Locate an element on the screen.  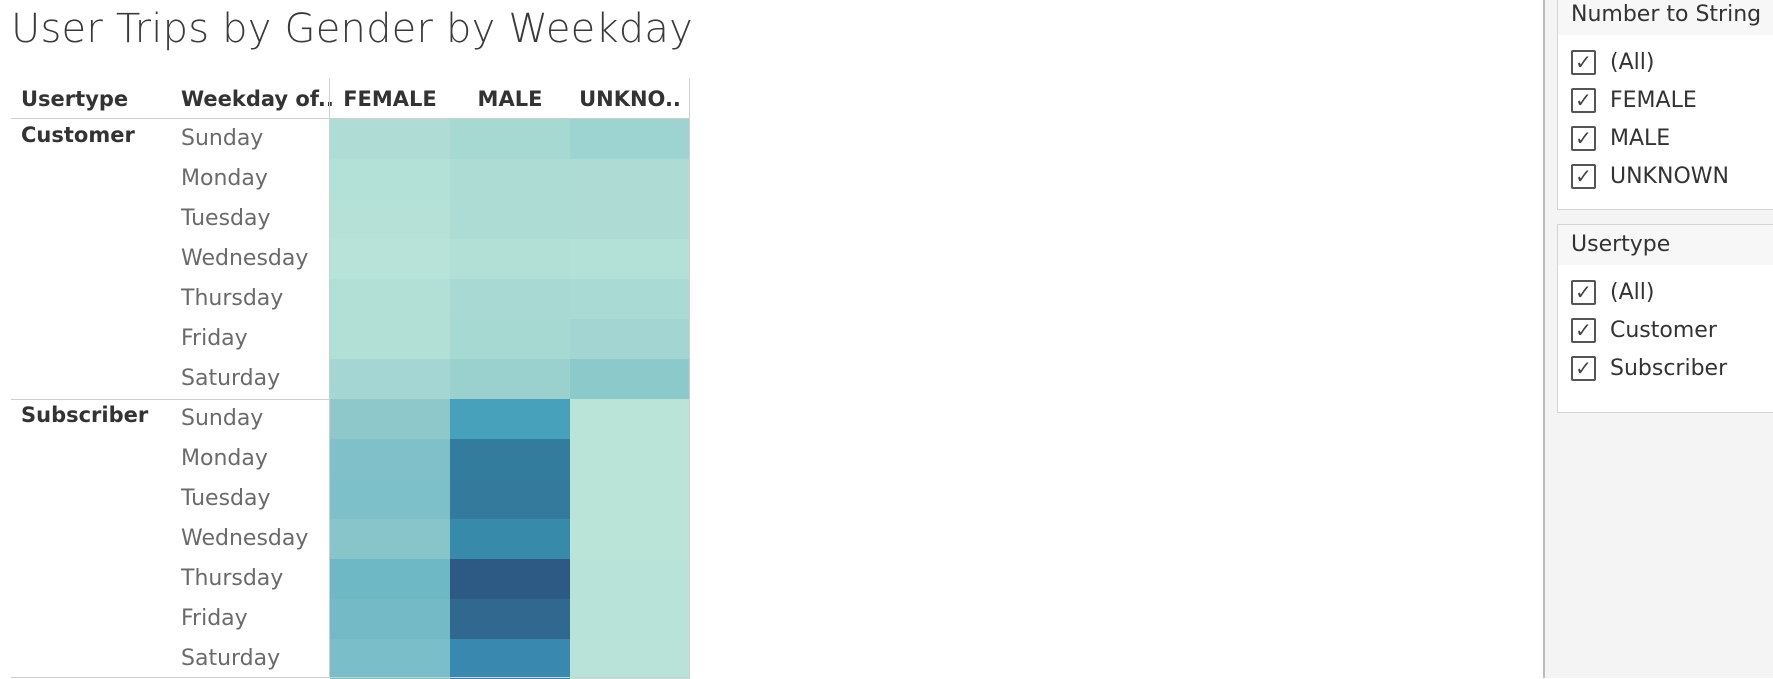
filter-option-subscriber: ✓ Subscriber is located at coordinates (1665, 368).